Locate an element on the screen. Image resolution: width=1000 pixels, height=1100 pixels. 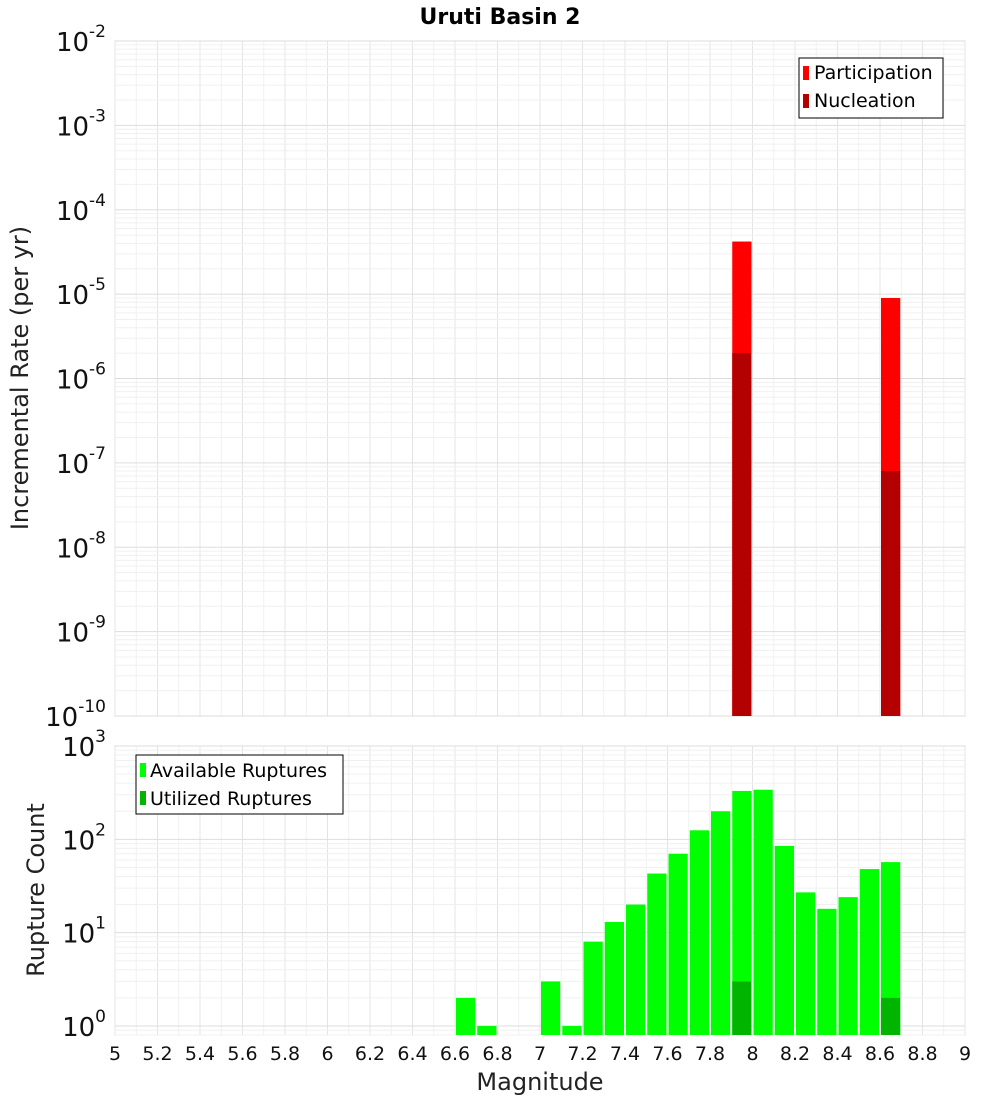
bottom-bars is located at coordinates (678, 912).